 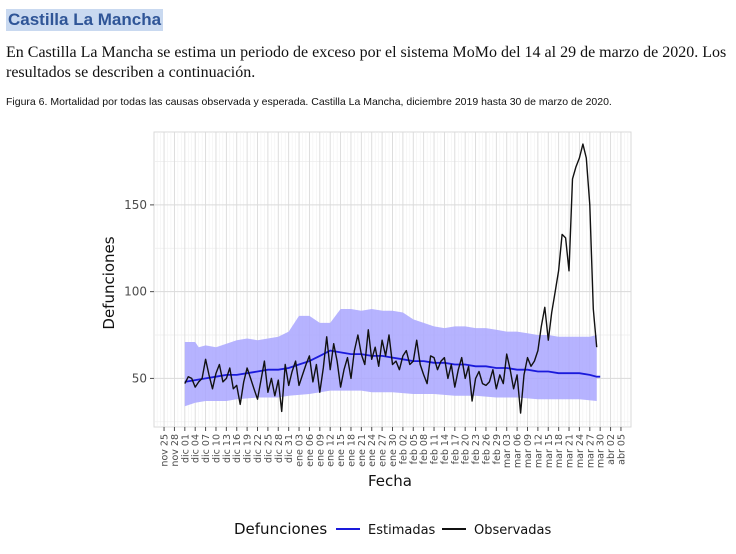 I want to click on x-tick-label: mar 24, so click(x=580, y=451).